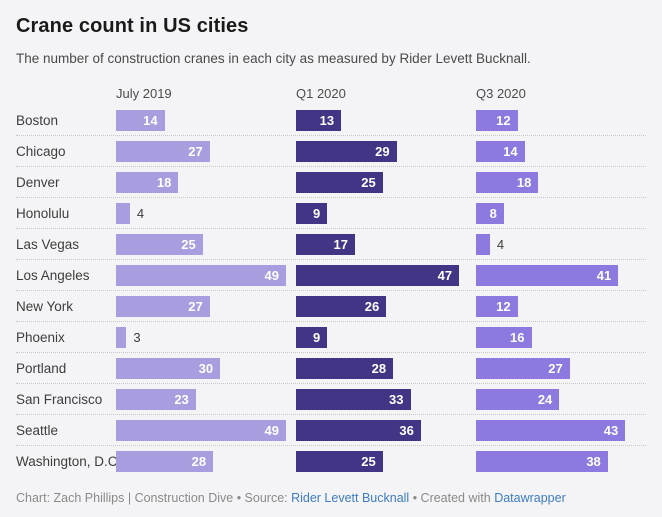 This screenshot has height=517, width=662. Describe the element at coordinates (518, 399) in the screenshot. I see `bar: 24` at that location.